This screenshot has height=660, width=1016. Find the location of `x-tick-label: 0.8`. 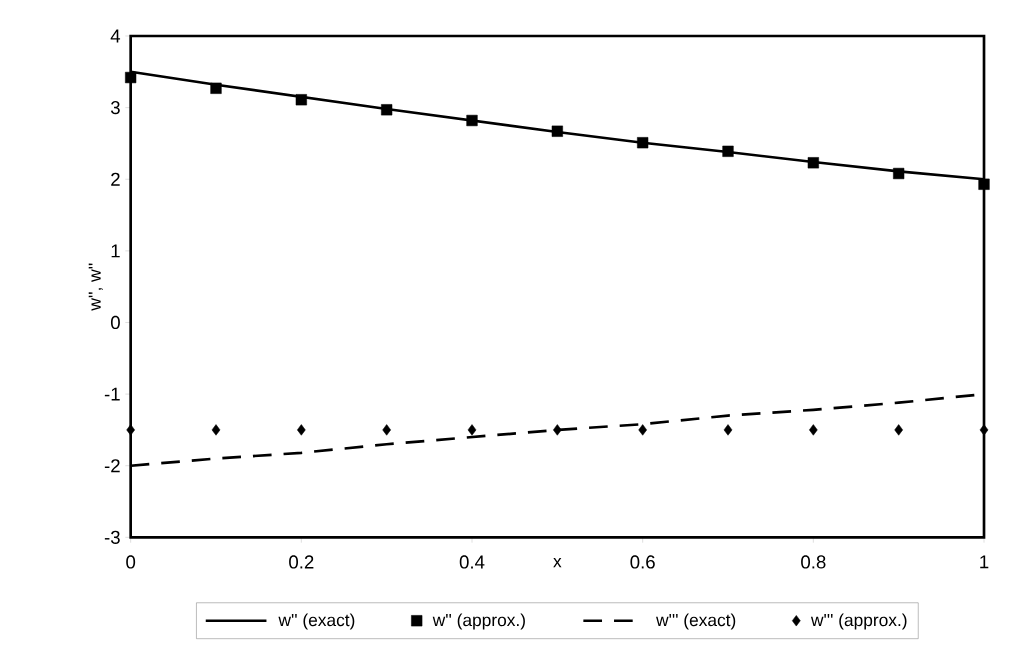

x-tick-label: 0.8 is located at coordinates (813, 562).